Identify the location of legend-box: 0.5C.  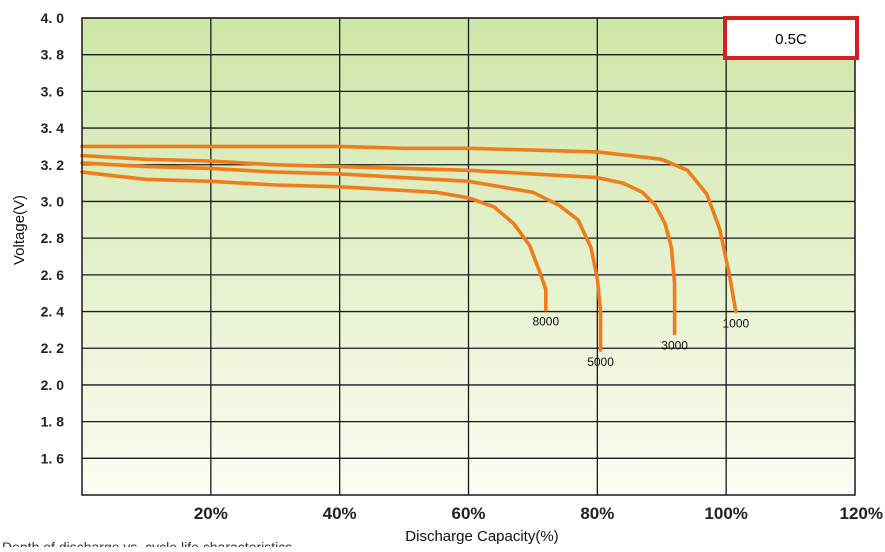
(791, 38).